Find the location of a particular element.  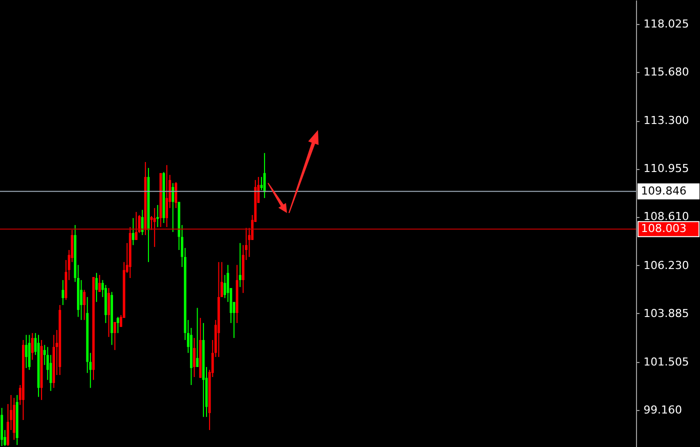

y-tick-label: 101.505 is located at coordinates (666, 362).